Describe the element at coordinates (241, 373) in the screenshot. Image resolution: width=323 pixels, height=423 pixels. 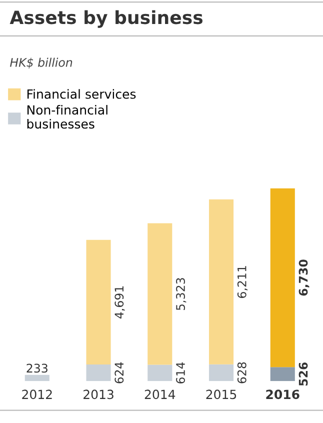
I see `data-label: 628` at that location.